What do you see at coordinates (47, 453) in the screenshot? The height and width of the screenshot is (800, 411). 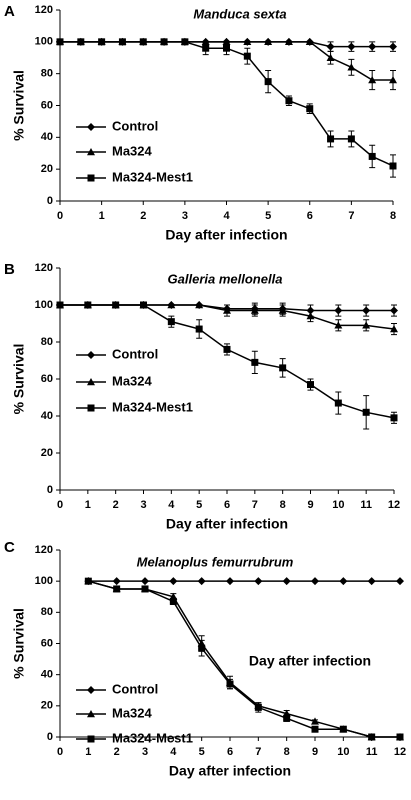 I see `y-tick-label: 20` at bounding box center [47, 453].